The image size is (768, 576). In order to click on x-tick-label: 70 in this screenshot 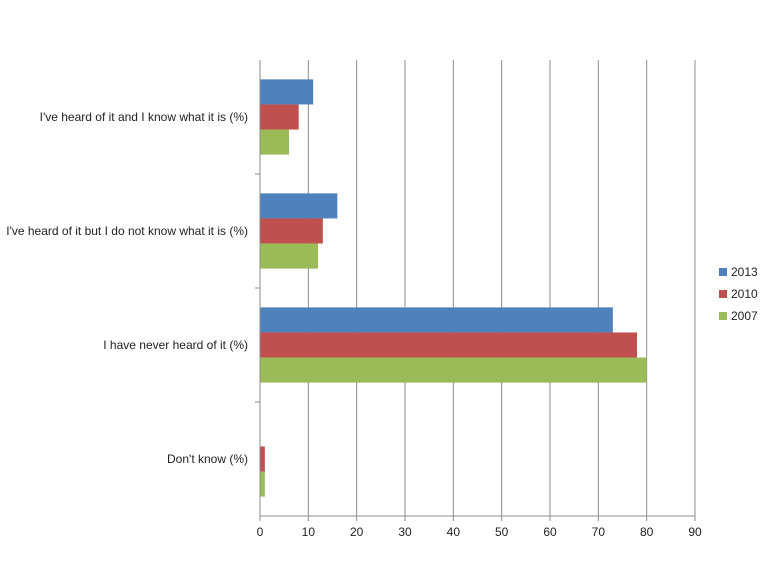, I will do `click(599, 532)`.